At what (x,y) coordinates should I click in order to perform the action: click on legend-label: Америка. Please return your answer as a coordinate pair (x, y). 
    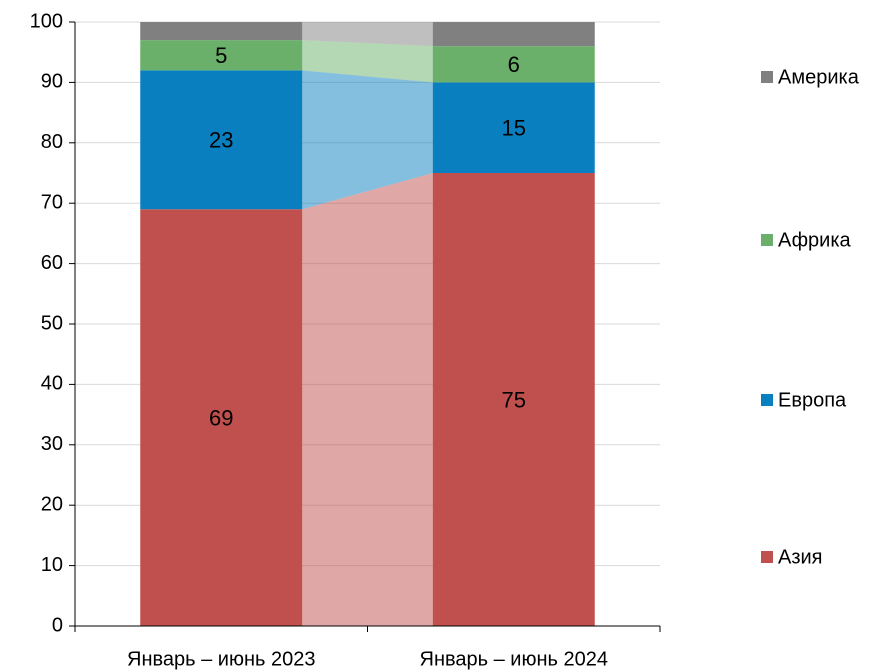
    Looking at the image, I should click on (819, 77).